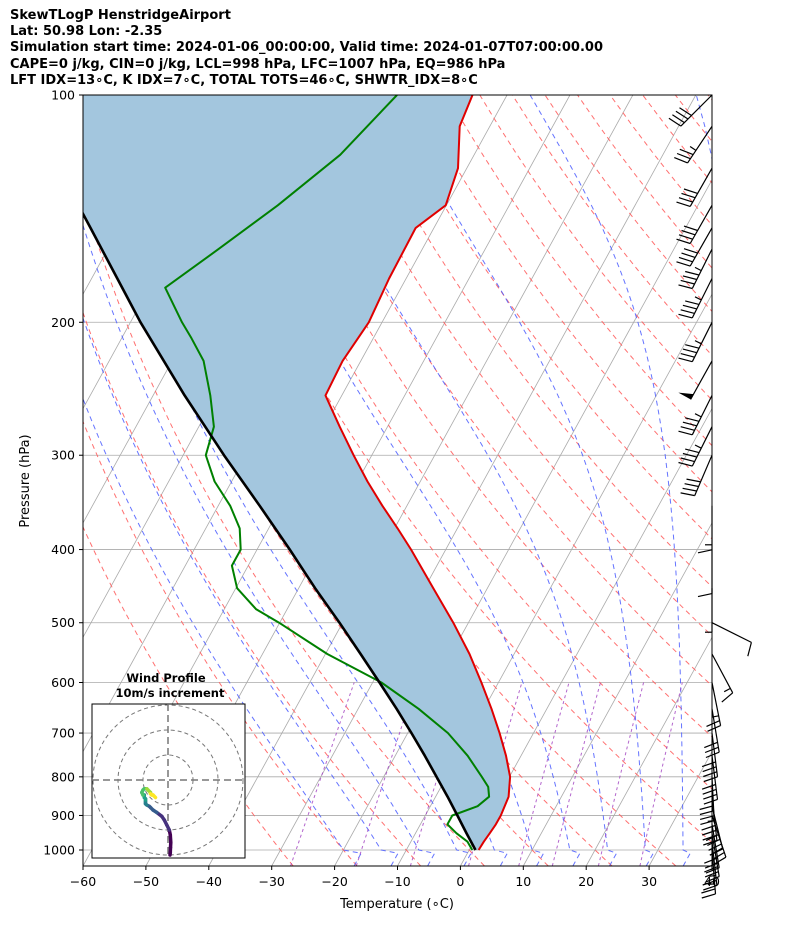 This screenshot has width=794, height=937. What do you see at coordinates (166, 678) in the screenshot?
I see `hodograph-title: Wind Profile` at bounding box center [166, 678].